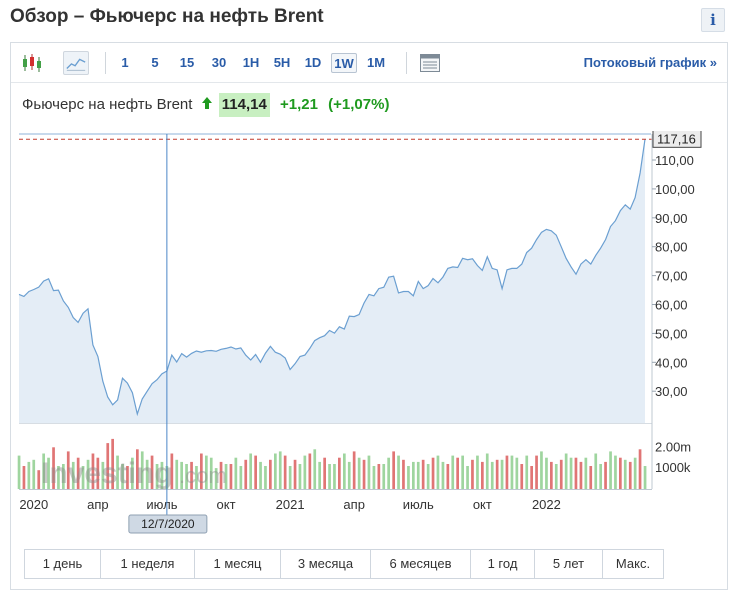 The height and width of the screenshot is (600, 738). I want to click on range-5-years: 5 лет, so click(569, 564).